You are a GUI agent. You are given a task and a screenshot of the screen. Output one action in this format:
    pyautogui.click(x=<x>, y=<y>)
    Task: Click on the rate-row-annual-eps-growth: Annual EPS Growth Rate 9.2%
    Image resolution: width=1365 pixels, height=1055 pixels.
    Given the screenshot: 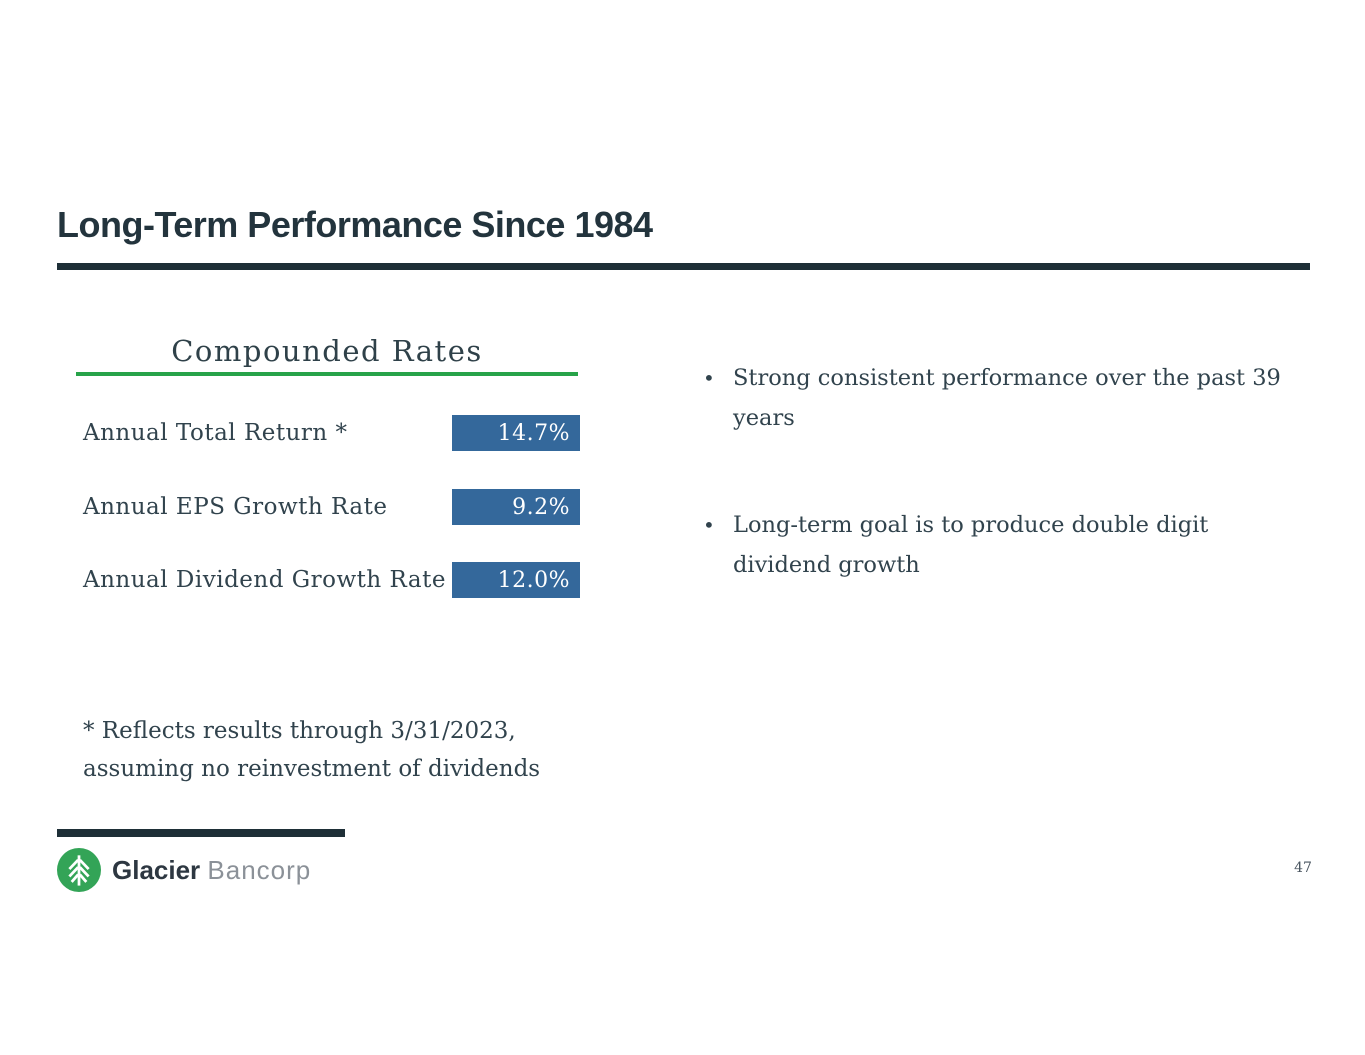 What is the action you would take?
    pyautogui.click(x=331, y=507)
    